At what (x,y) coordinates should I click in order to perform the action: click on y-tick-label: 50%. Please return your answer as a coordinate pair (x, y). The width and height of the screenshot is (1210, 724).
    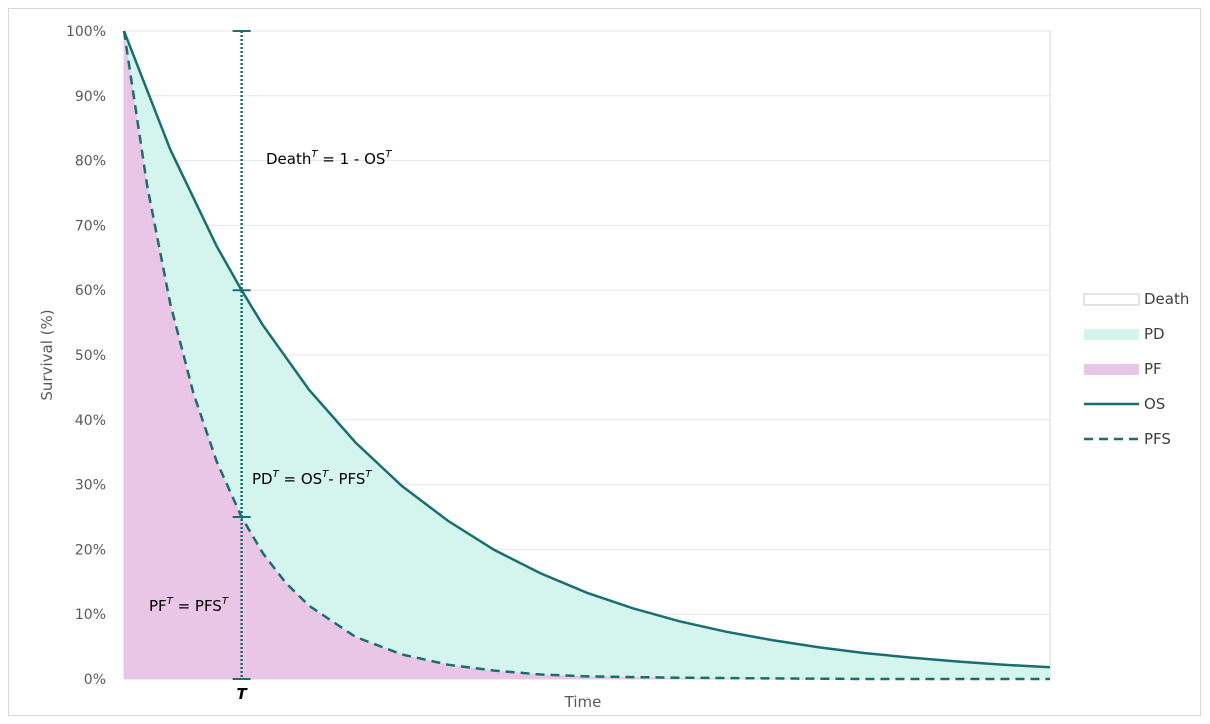
    Looking at the image, I should click on (90, 356).